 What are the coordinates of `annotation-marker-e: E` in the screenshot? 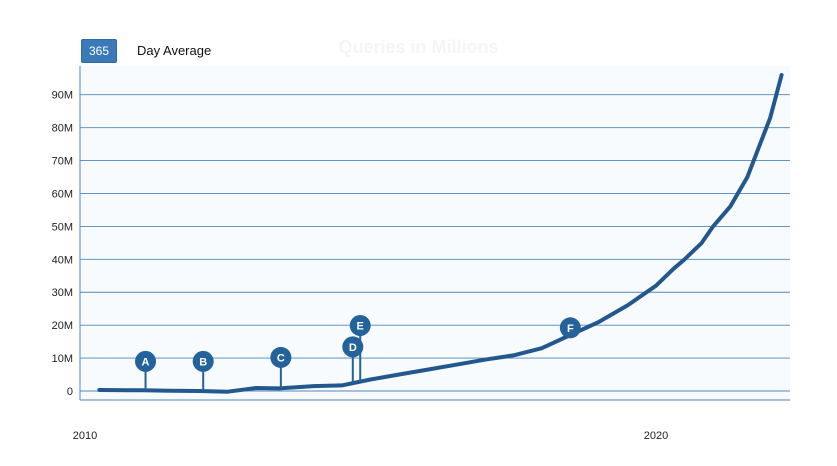 It's located at (360, 348).